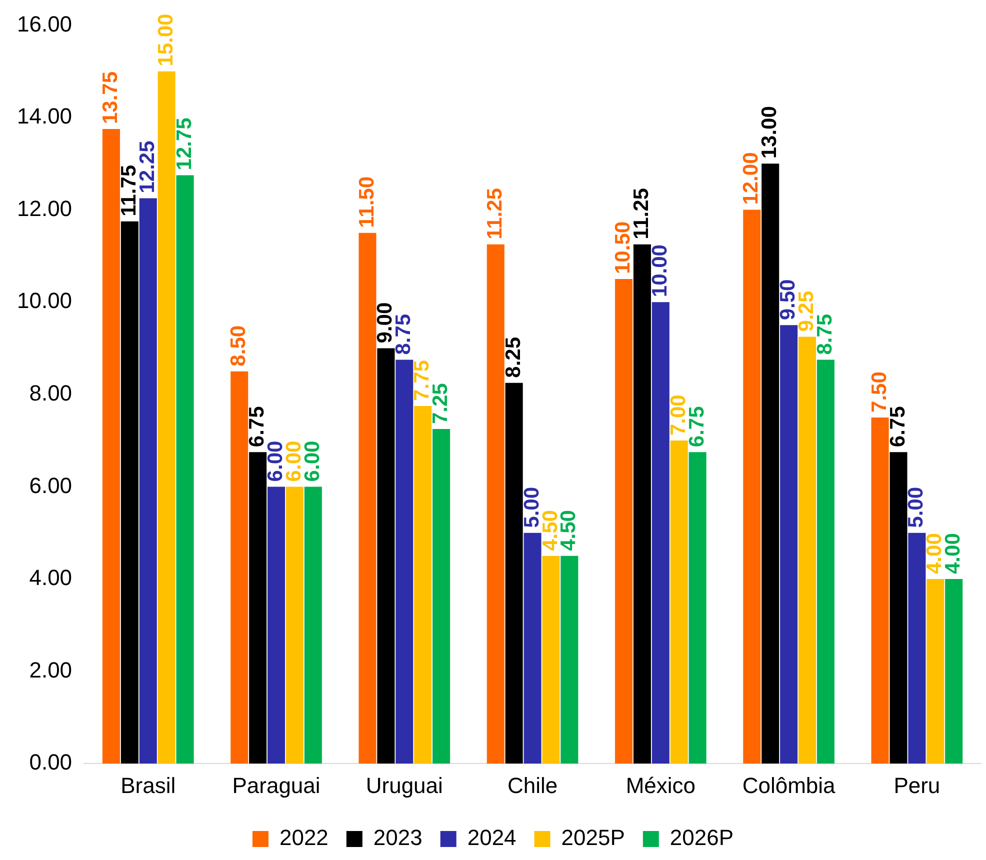 The image size is (986, 860). What do you see at coordinates (44, 208) in the screenshot?
I see `y-tick-label: 12.00` at bounding box center [44, 208].